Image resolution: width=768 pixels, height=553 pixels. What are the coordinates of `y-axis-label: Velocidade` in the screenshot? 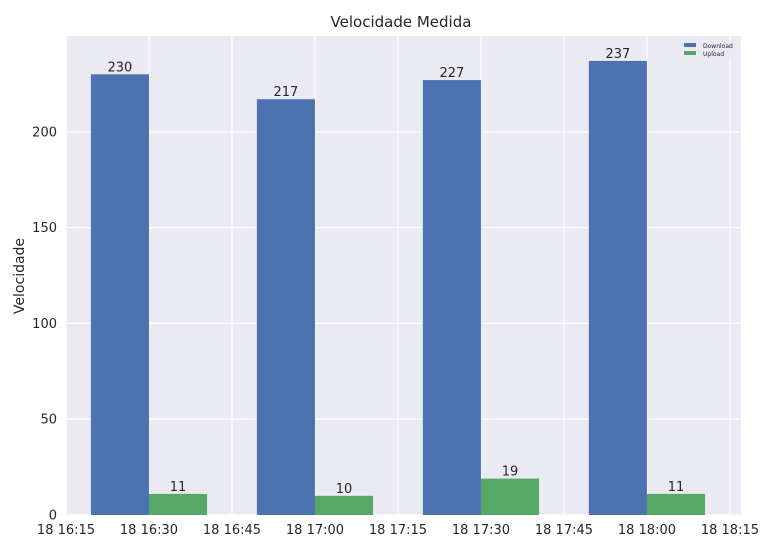 It's located at (20, 276).